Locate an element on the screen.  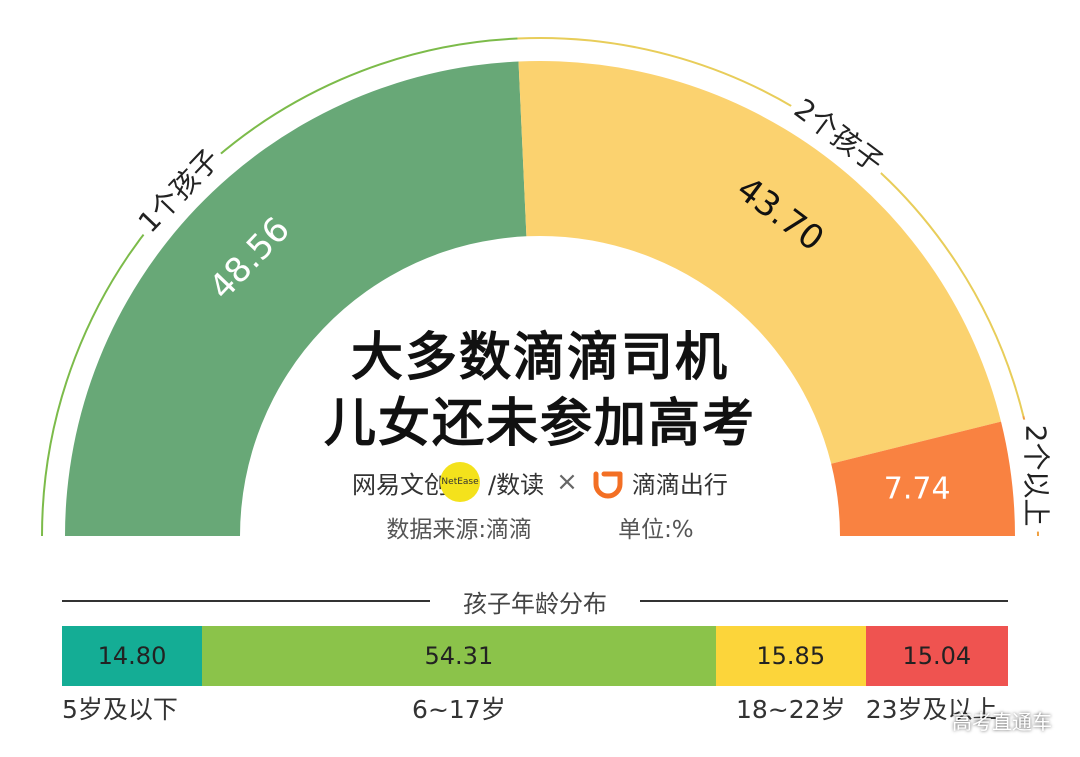
data-source: 数据来源:滴滴 is located at coordinates (459, 530).